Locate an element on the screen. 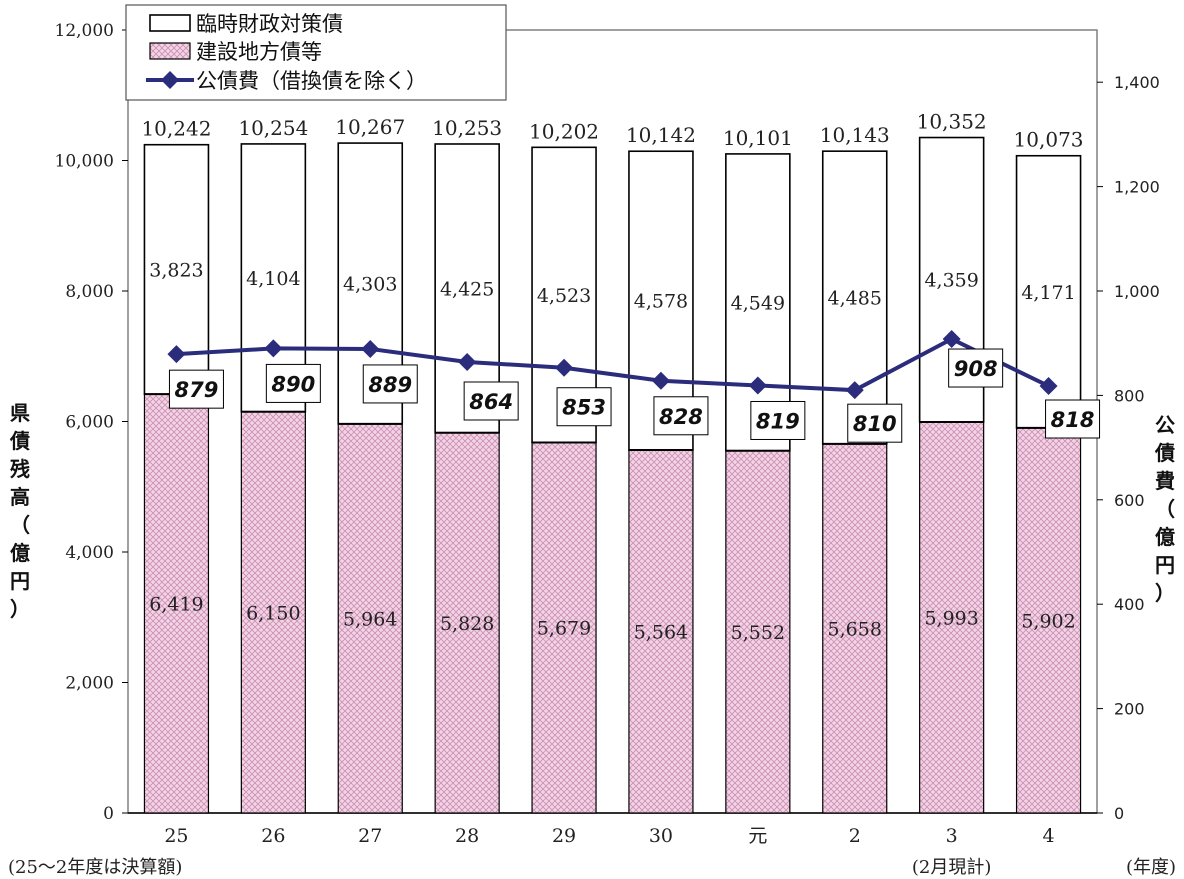  debt-service-value-label: 879 is located at coordinates (197, 390).